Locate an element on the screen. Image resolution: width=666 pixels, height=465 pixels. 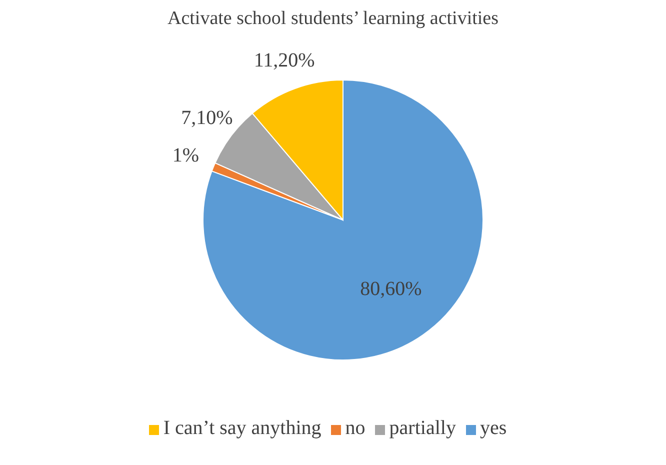
legend-label: I can’t say anything is located at coordinates (242, 428).